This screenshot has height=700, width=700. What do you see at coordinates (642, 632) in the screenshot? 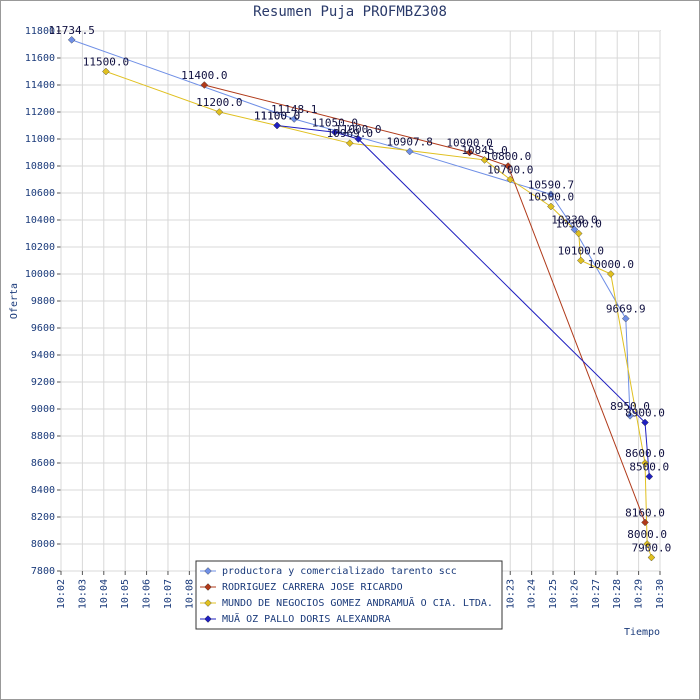
I see `x-axis-label: Tiempo` at bounding box center [642, 632].